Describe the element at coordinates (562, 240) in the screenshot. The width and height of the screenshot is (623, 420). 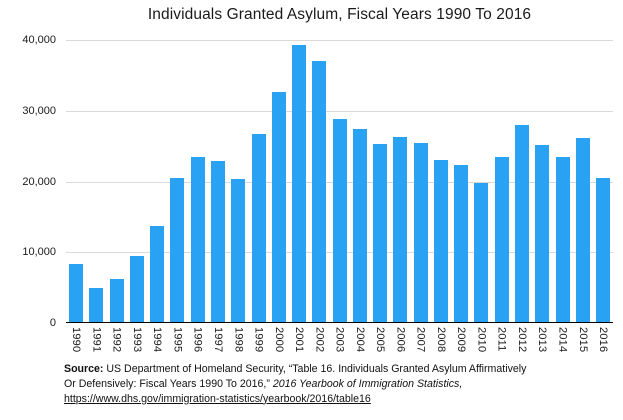
I see `bar-2014` at that location.